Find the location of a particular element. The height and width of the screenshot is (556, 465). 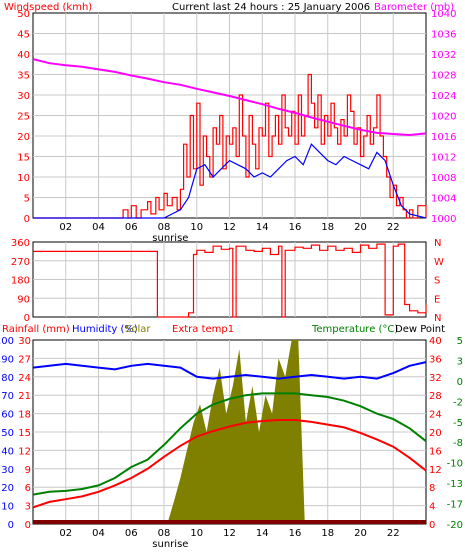

humidity-y-tick: 100 is located at coordinates (7, 341).